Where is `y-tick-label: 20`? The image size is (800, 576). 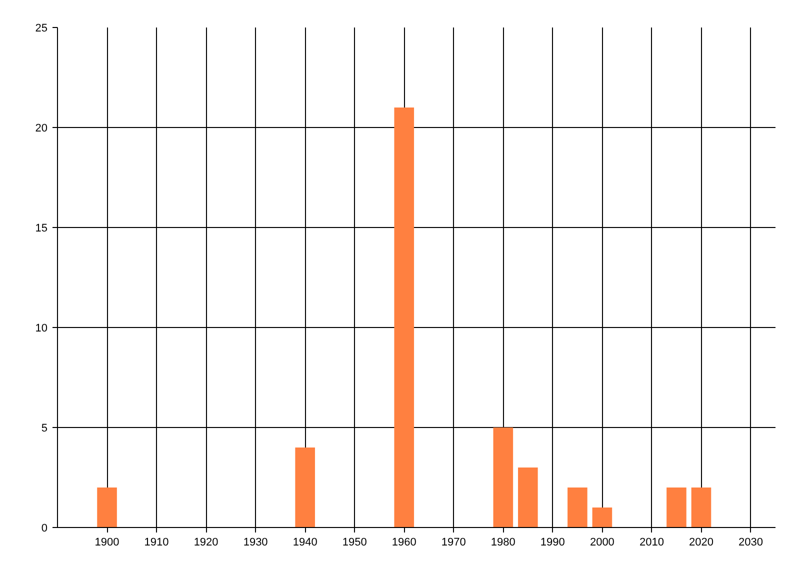 y-tick-label: 20 is located at coordinates (41, 128).